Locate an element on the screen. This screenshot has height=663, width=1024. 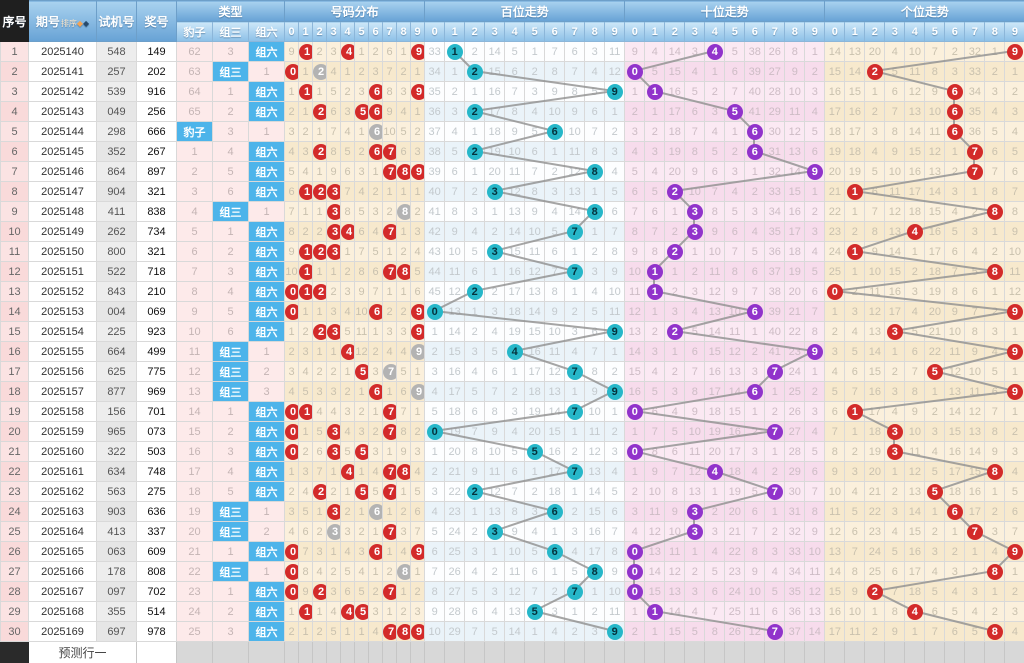
sort-control: 排序◆◆ is located at coordinates (75, 23).